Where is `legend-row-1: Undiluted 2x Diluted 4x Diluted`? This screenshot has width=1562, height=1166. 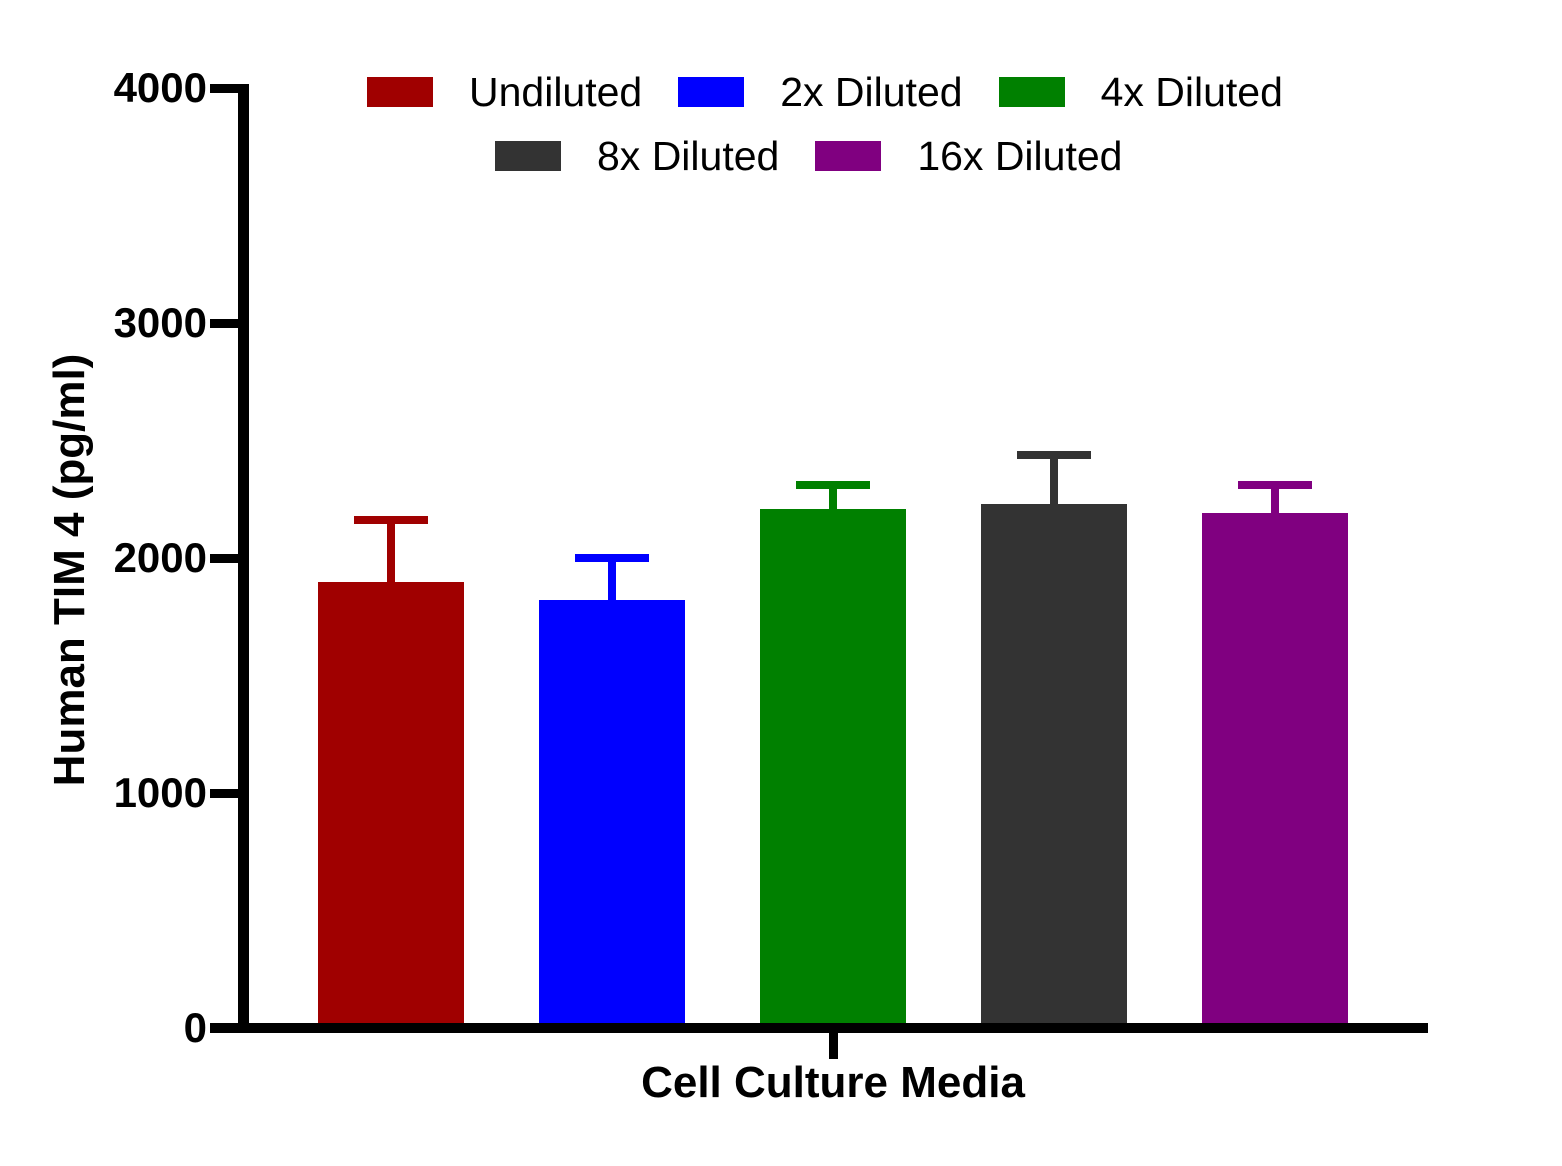 legend-row-1: Undiluted 2x Diluted 4x Diluted is located at coordinates (825, 92).